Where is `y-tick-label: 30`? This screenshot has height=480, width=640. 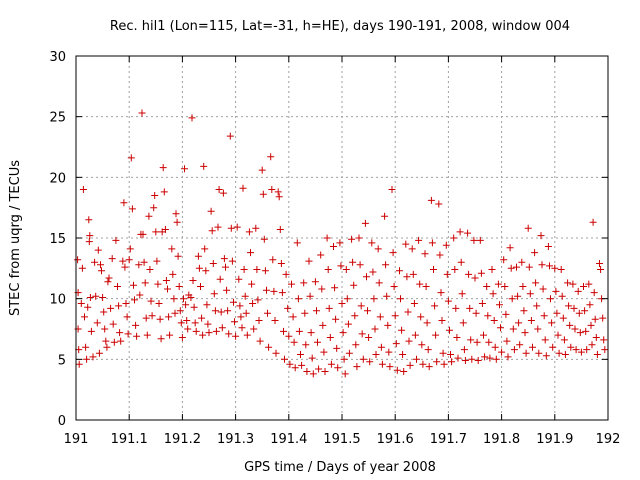
y-tick-label: 30 is located at coordinates (57, 57).